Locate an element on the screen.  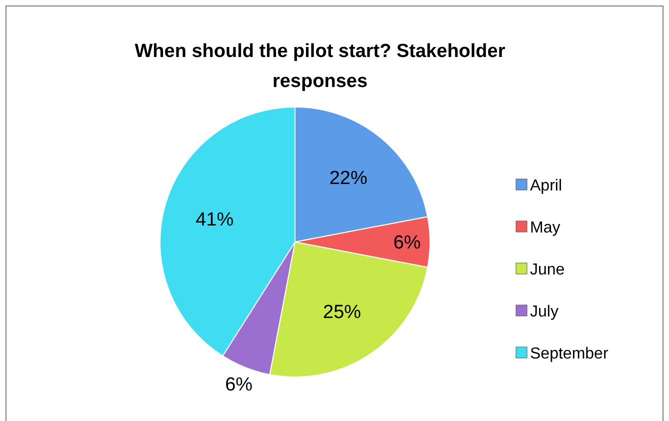
legend-label: June is located at coordinates (547, 270).